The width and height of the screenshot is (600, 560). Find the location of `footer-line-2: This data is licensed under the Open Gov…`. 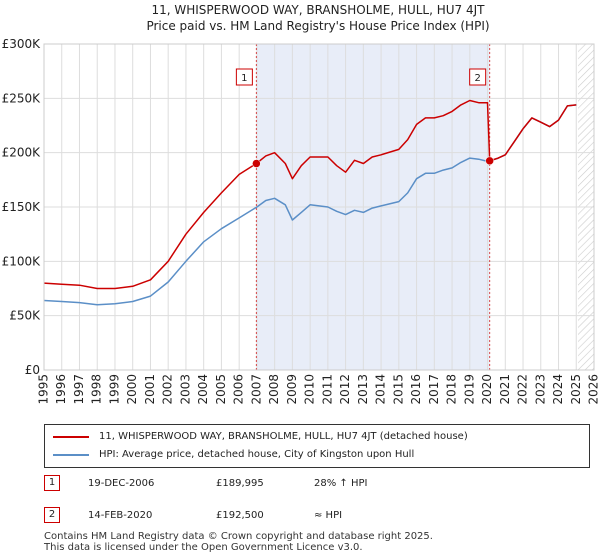

footer-line-2: This data is licensed under the Open Gov… is located at coordinates (203, 547).